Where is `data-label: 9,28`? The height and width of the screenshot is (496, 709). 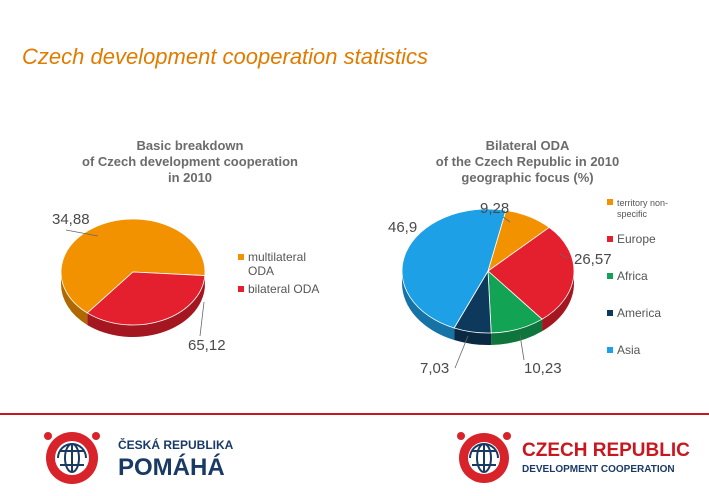 data-label: 9,28 is located at coordinates (494, 208).